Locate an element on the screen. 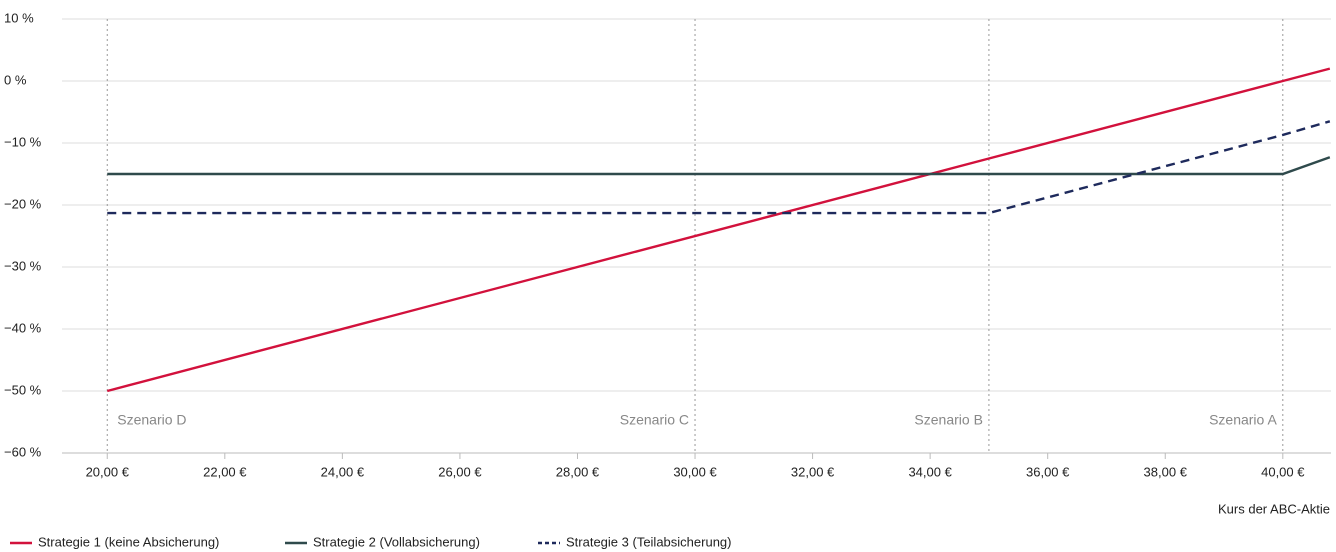 The height and width of the screenshot is (552, 1336). x-tick-label: 30,00 € is located at coordinates (695, 471).